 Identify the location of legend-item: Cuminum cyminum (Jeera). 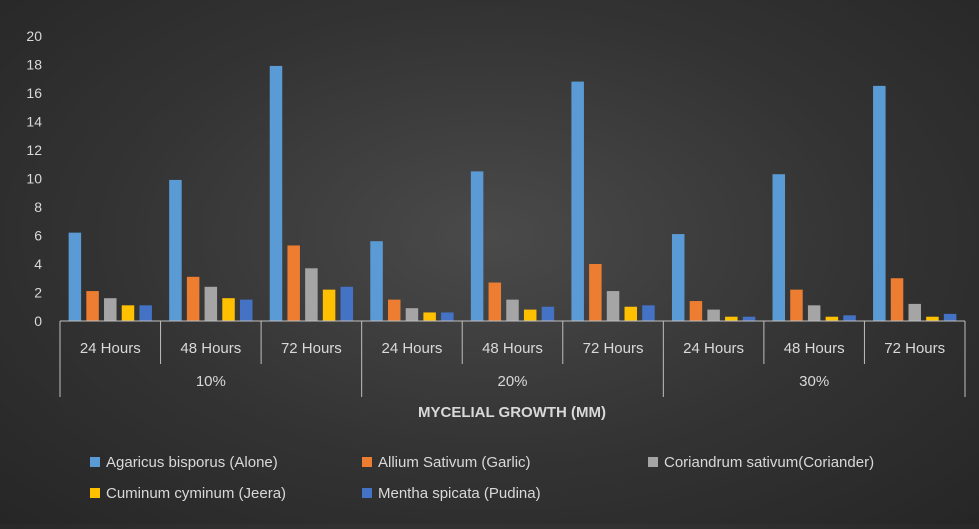
(188, 493).